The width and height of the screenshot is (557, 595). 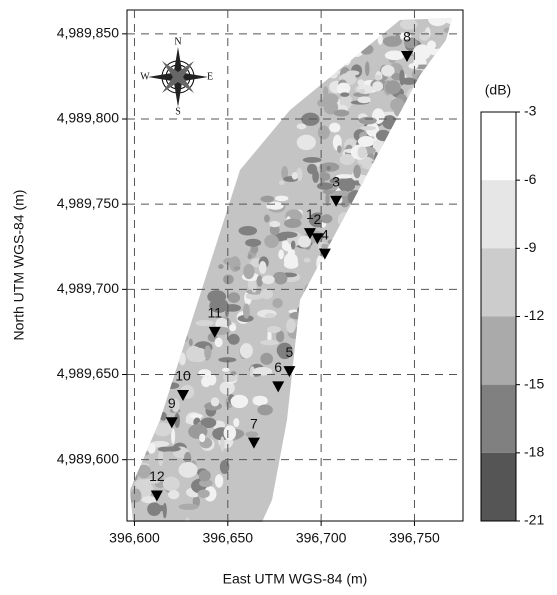 What do you see at coordinates (534, 315) in the screenshot?
I see `colorbar-tick-label: -12` at bounding box center [534, 315].